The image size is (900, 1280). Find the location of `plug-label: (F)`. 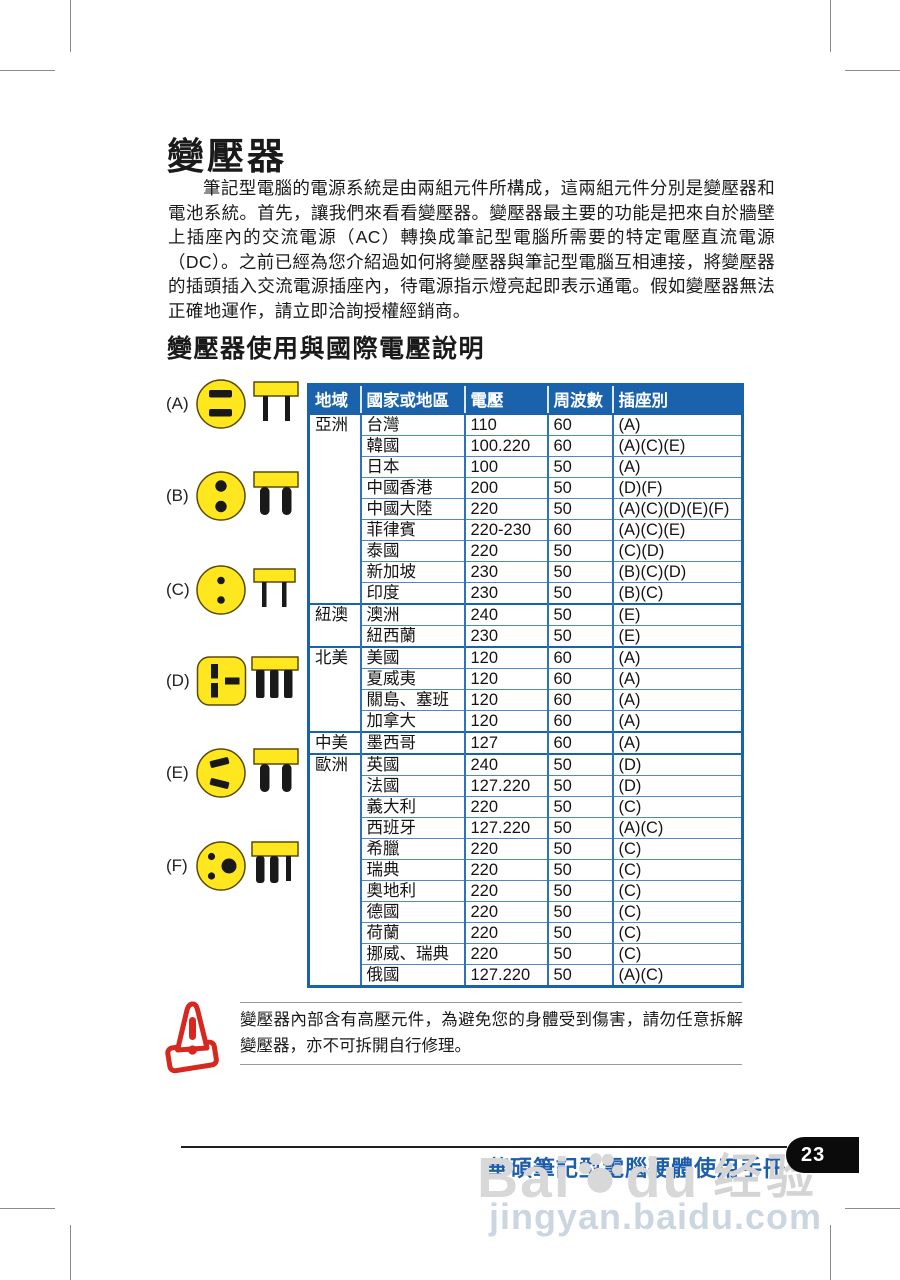

plug-label: (F) is located at coordinates (177, 865).